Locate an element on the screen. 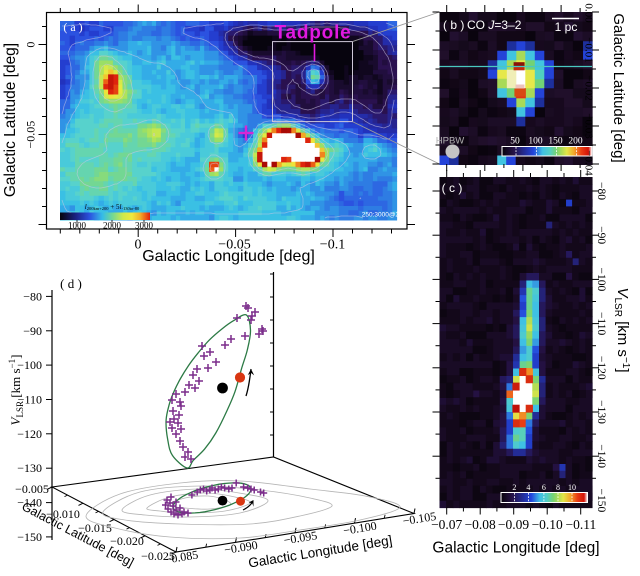  svg-text: l200km+200 + 5l-130to-80 is located at coordinates (112, 207).